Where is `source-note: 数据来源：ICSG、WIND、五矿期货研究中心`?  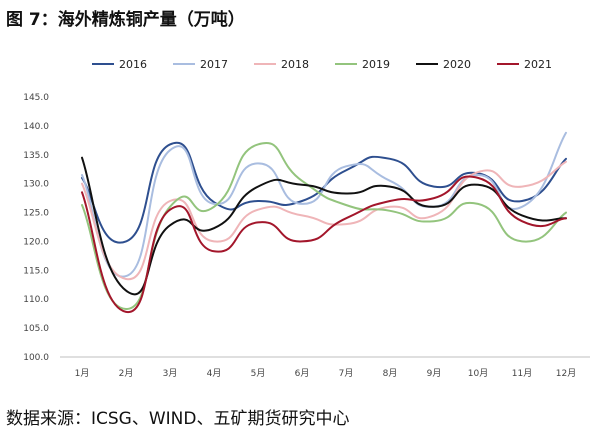 source-note: 数据来源：ICSG、WIND、五矿期货研究中心 is located at coordinates (178, 419).